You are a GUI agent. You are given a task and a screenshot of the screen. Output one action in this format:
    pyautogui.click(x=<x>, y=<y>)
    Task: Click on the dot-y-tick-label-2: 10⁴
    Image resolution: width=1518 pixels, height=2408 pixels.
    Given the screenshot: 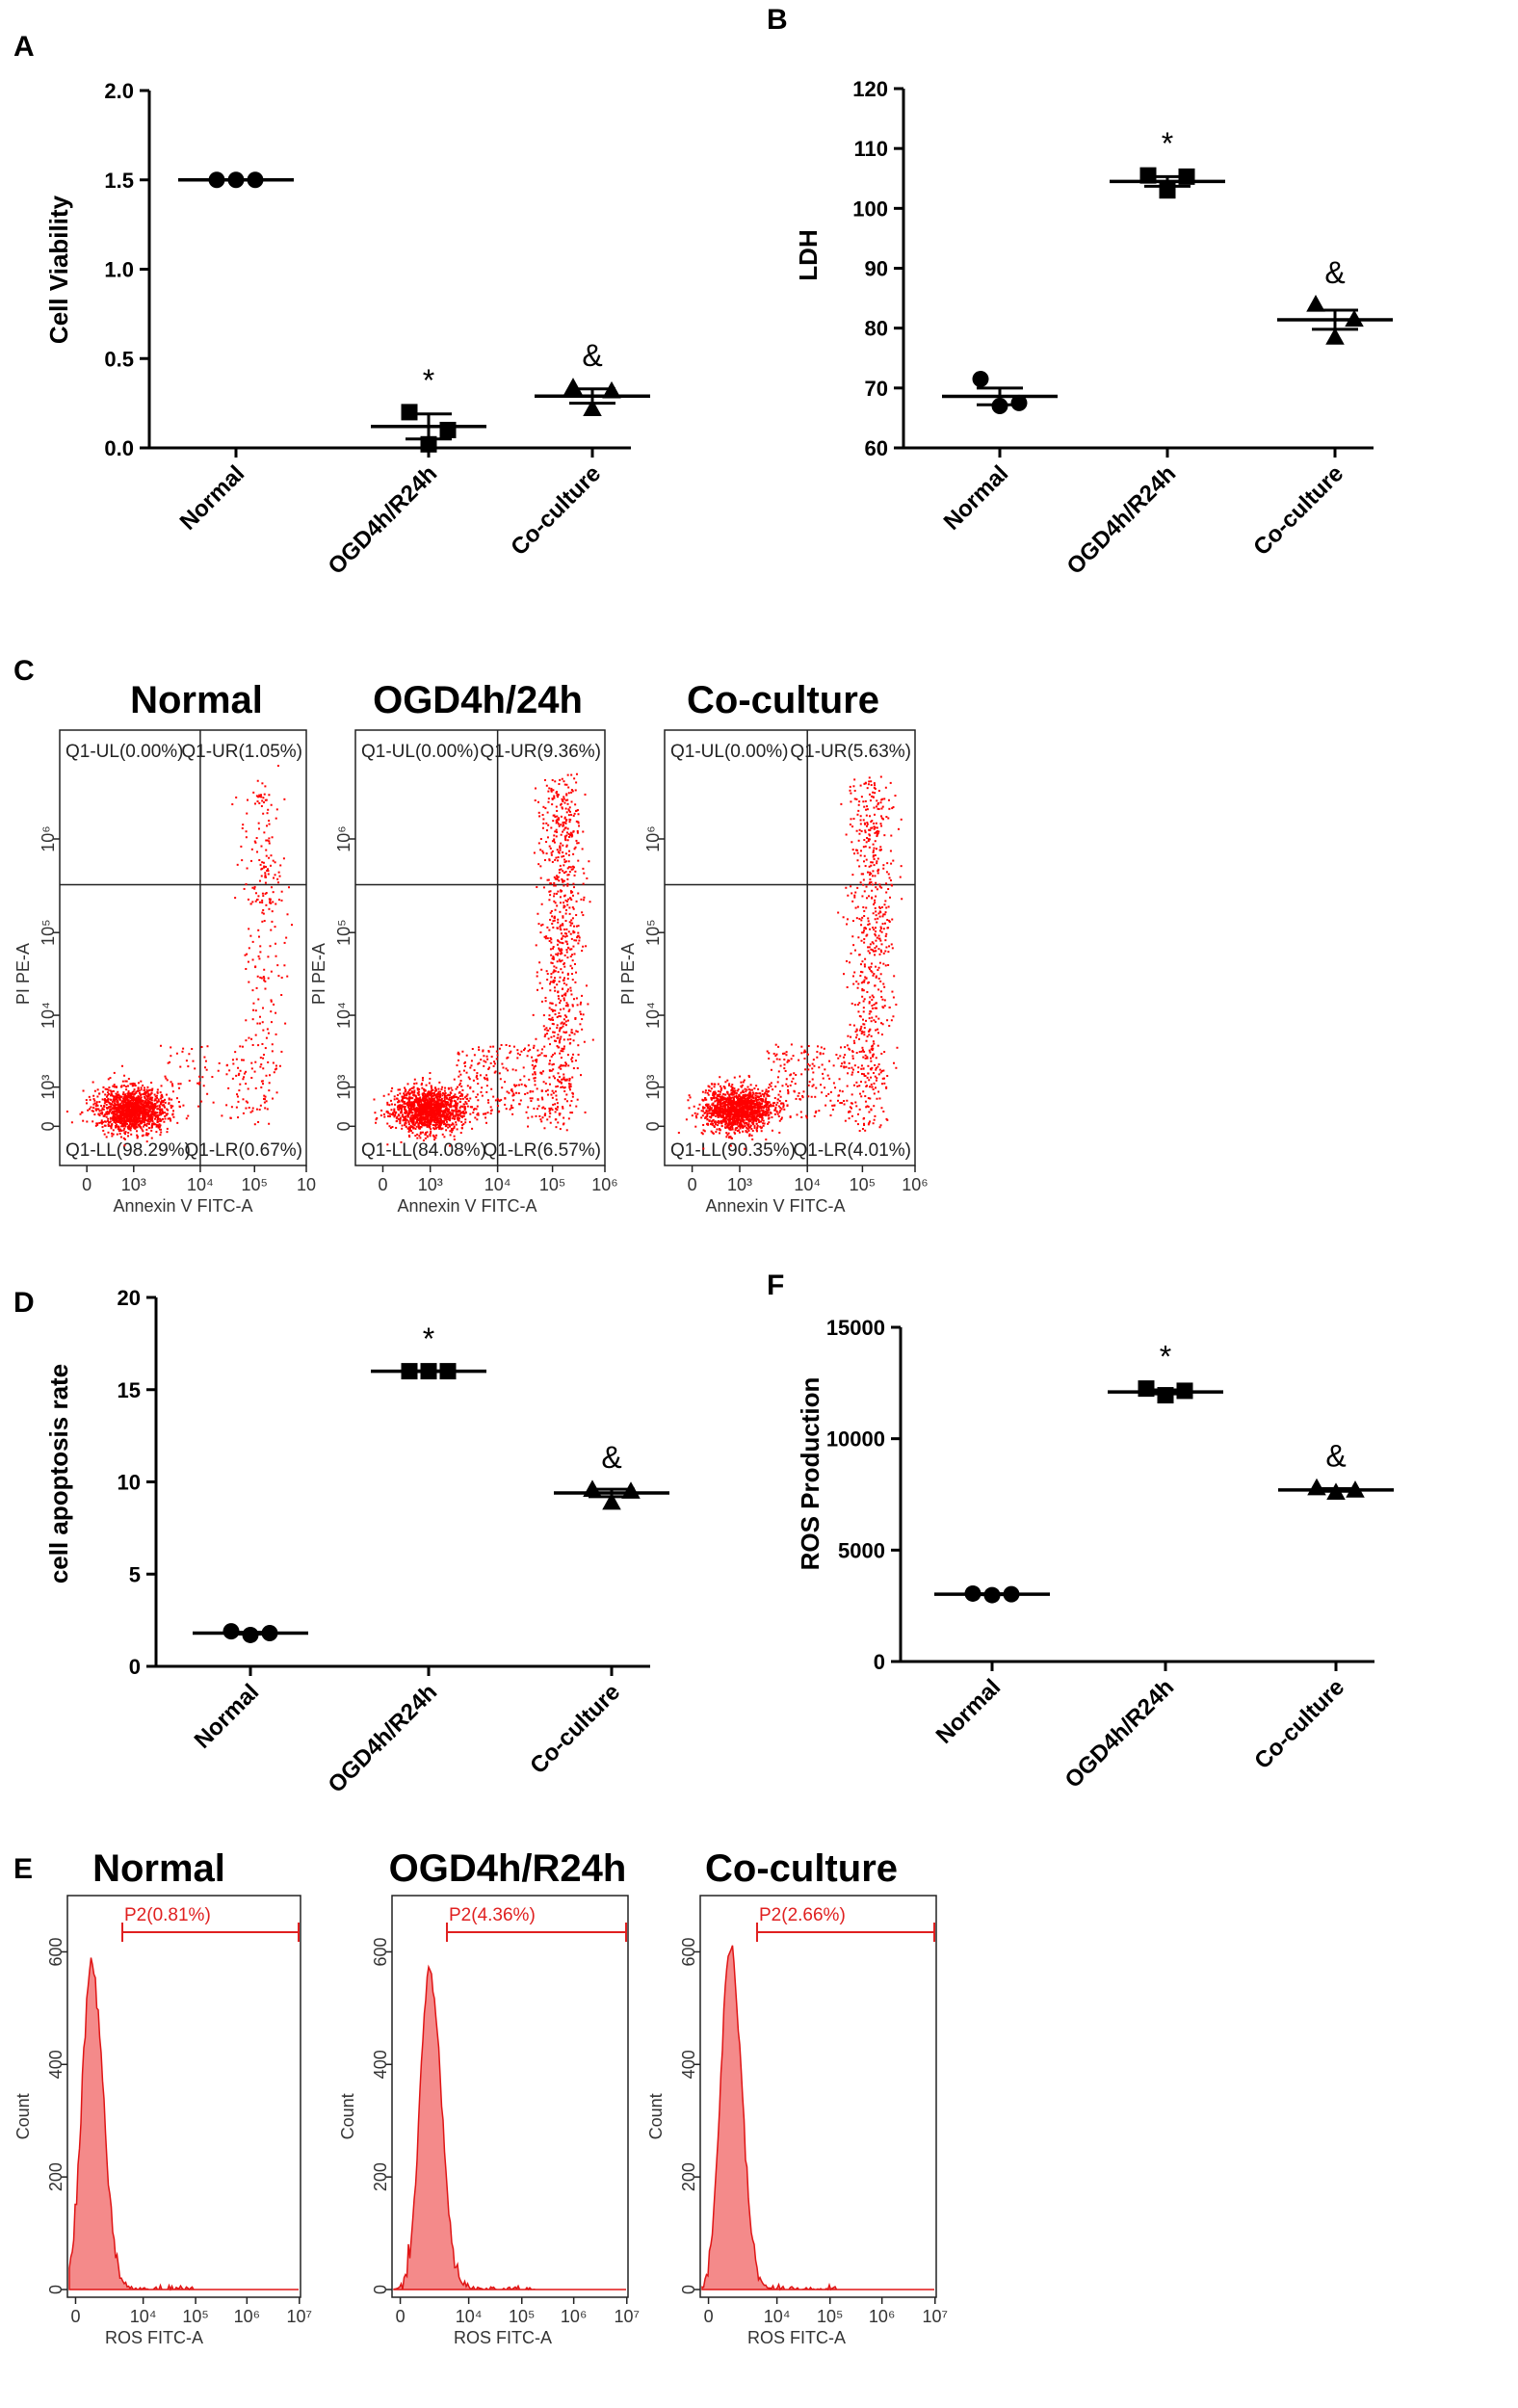 What is the action you would take?
    pyautogui.click(x=653, y=1015)
    